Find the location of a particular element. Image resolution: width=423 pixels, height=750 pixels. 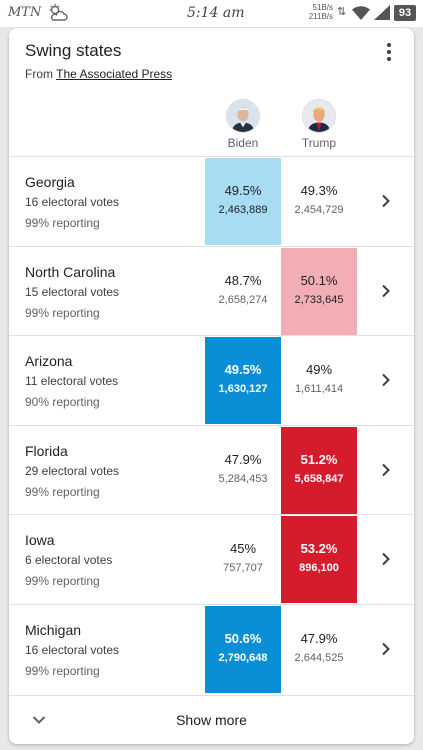

biden-avatar is located at coordinates (243, 116).